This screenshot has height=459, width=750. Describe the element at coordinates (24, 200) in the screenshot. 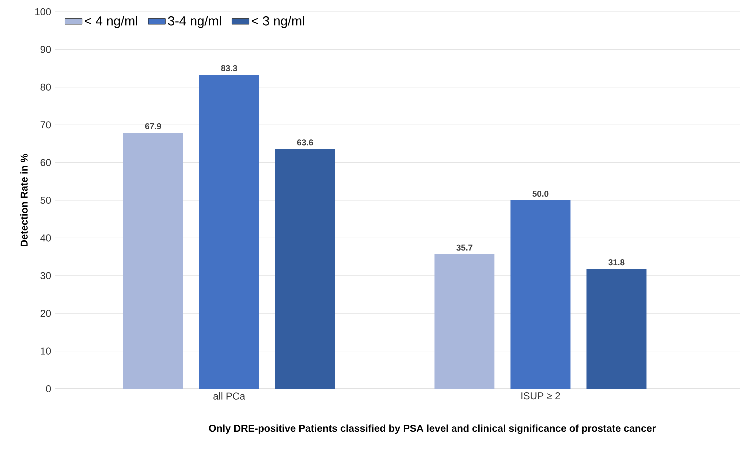

I see `y-axis-title: Detection Rate in %` at that location.